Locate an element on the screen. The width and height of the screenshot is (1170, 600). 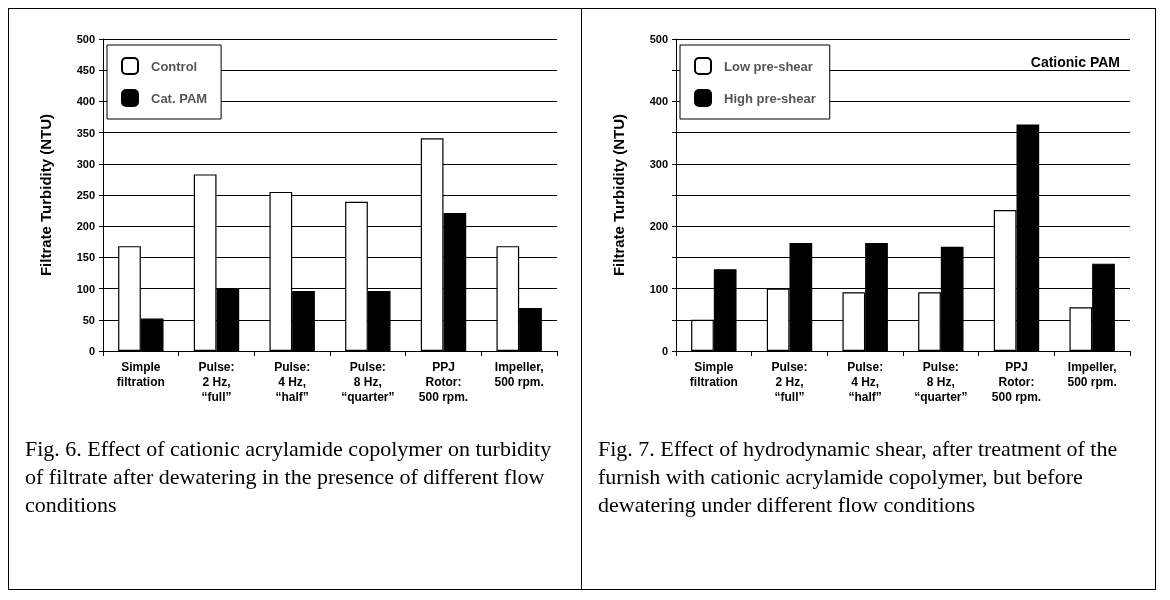
caption: Fig. 6. Effect of cationic acrylamide copolymer on turbidity of filtrate after dewatering in the presence of different flow conditions is located at coordinates (288, 477).